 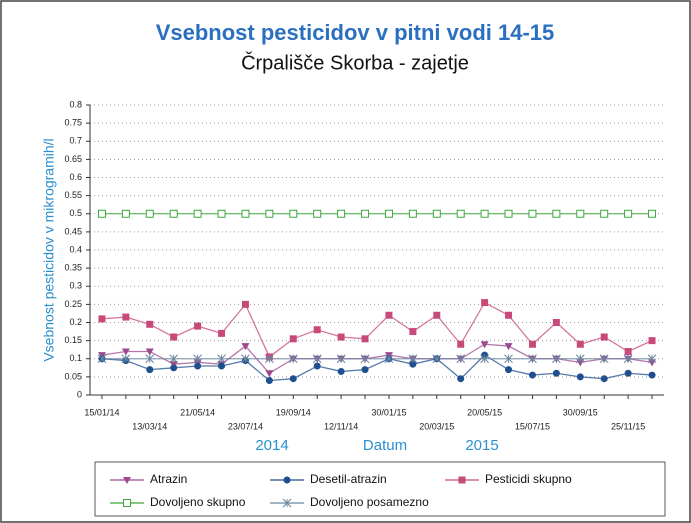 What do you see at coordinates (580, 412) in the screenshot?
I see `x-tick-label: 30/09/15` at bounding box center [580, 412].